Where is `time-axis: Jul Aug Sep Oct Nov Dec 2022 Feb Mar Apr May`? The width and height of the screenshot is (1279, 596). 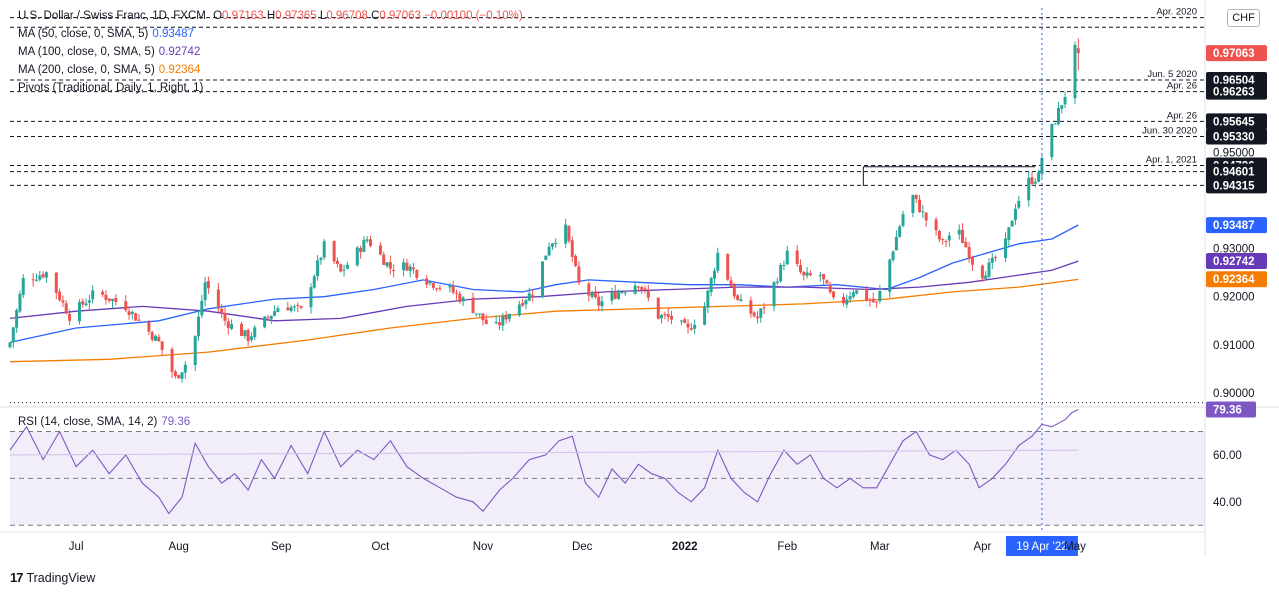
time-axis: Jul Aug Sep Oct Nov Dec 2022 Feb Mar Apr May is located at coordinates (577, 547).